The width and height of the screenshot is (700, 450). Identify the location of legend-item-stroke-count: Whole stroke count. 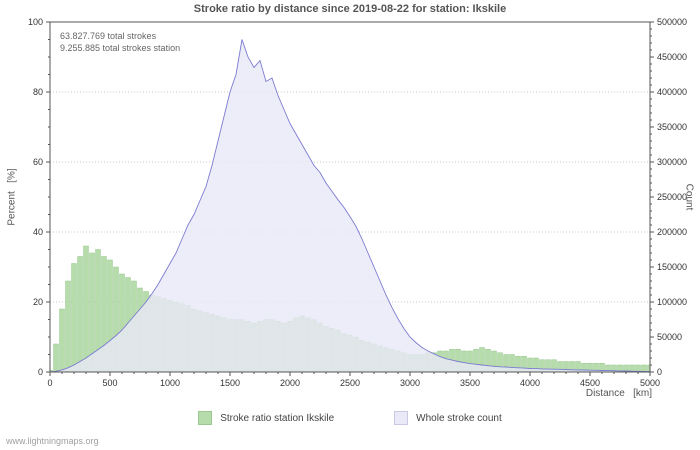
(448, 418).